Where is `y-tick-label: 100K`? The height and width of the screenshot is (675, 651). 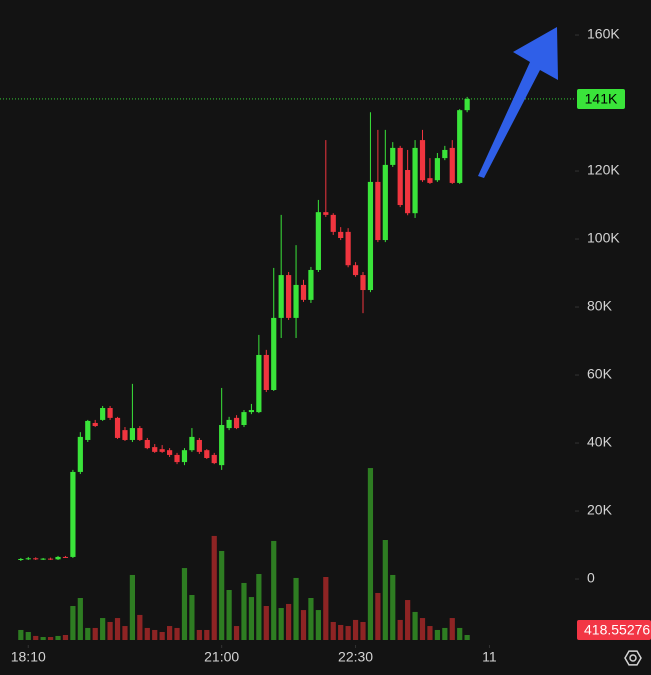
y-tick-label: 100K is located at coordinates (603, 238).